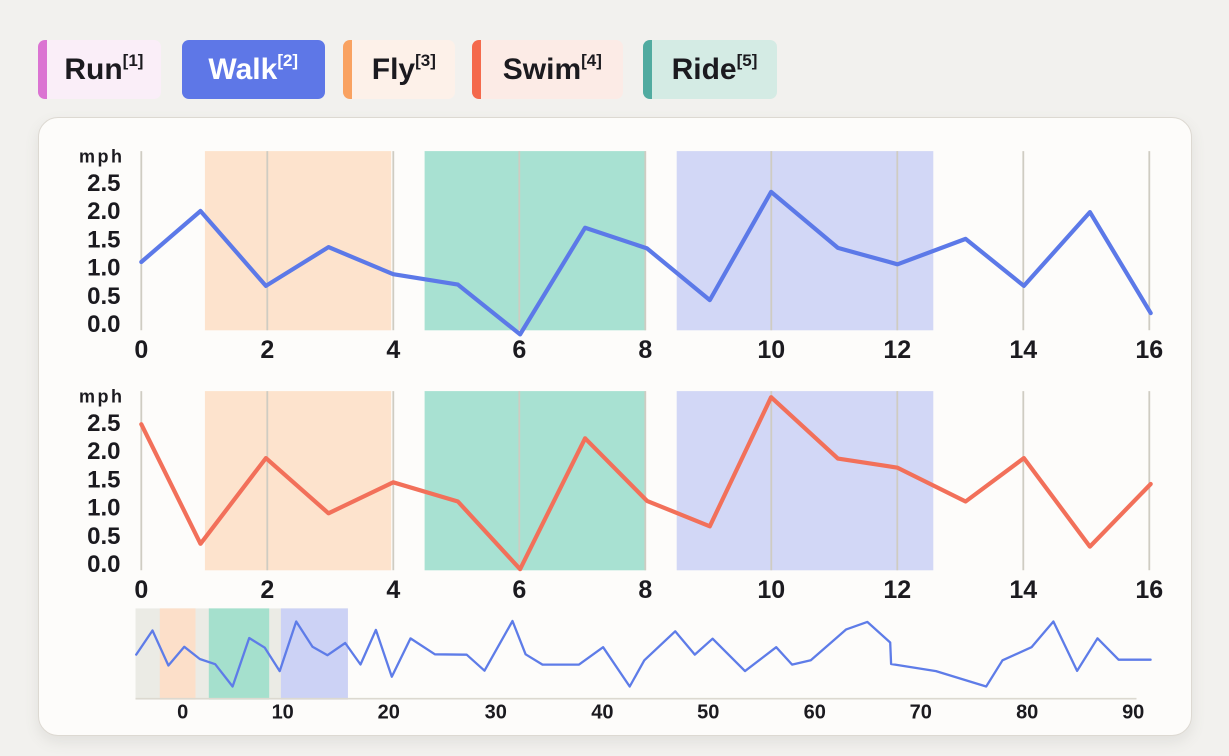  What do you see at coordinates (921, 712) in the screenshot?
I see `svg-text: 70` at bounding box center [921, 712].